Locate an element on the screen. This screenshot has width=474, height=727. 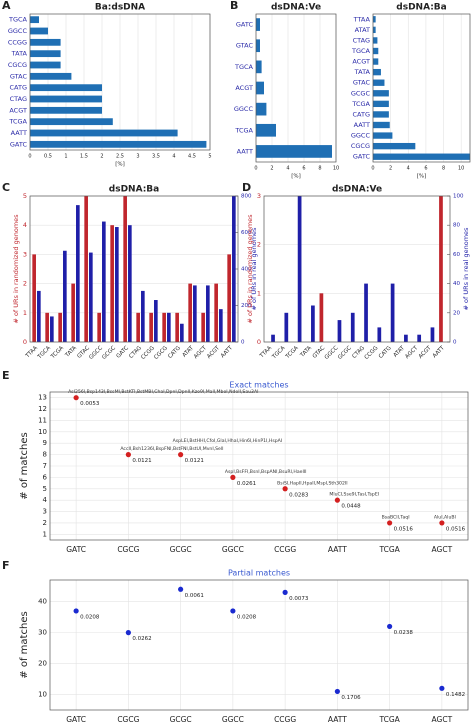
point-label: 0.0516 is located at coordinates (456, 529).